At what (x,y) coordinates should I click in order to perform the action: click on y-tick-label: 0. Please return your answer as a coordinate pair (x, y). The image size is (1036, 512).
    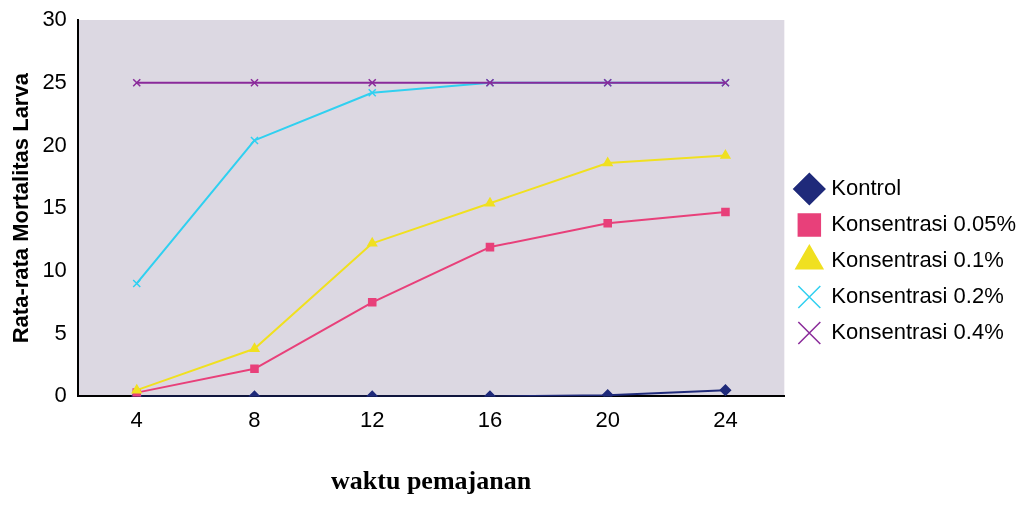
    Looking at the image, I should click on (60, 395).